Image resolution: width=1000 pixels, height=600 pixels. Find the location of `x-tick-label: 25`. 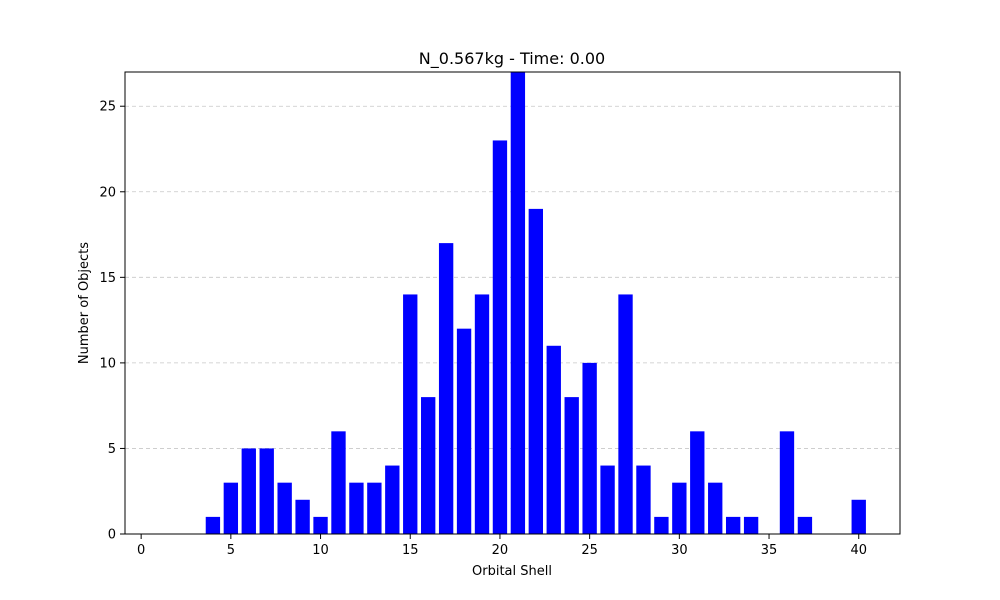

x-tick-label: 25 is located at coordinates (589, 550).